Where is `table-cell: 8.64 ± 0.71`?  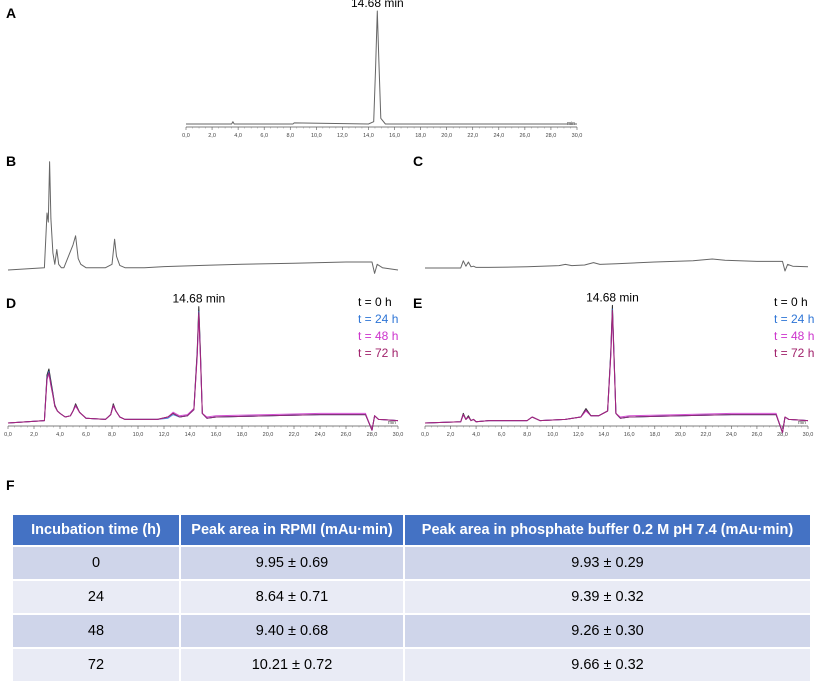 table-cell: 8.64 ± 0.71 is located at coordinates (292, 596).